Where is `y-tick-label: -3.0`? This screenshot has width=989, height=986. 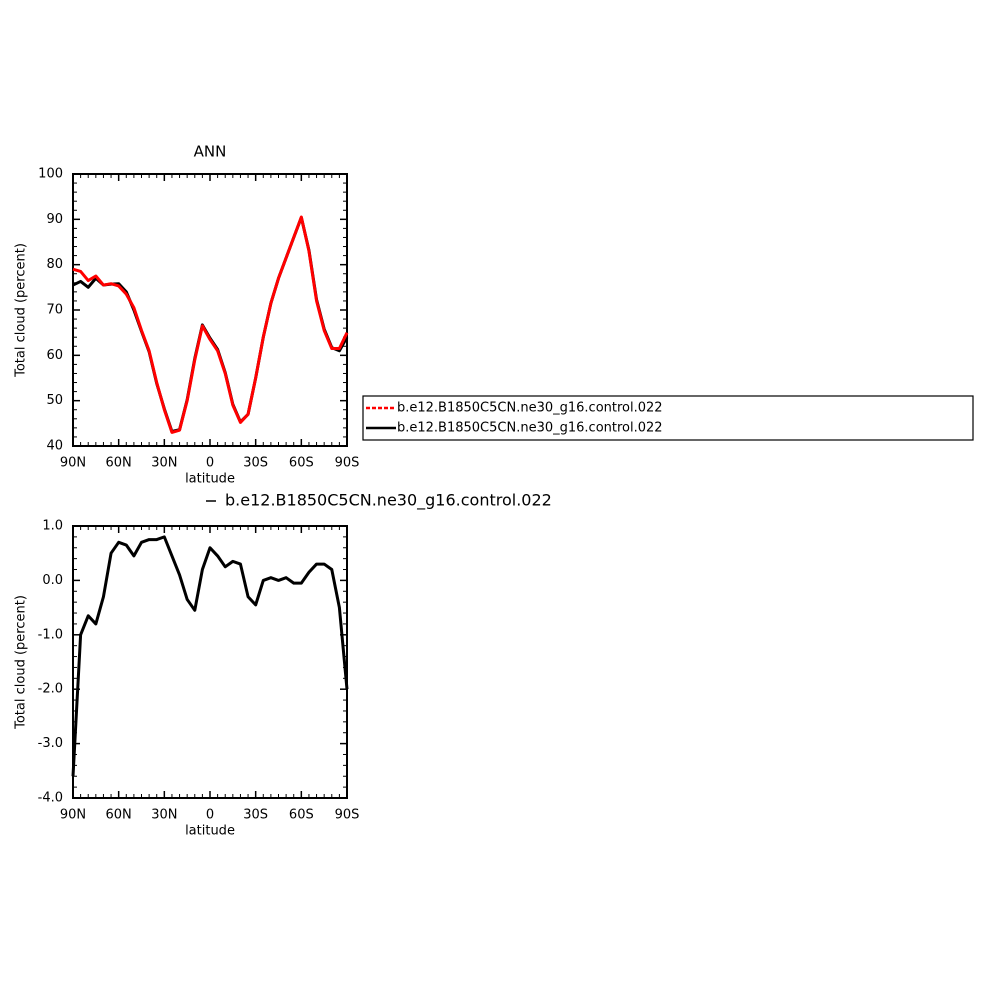
y-tick-label: -3.0 is located at coordinates (50, 743).